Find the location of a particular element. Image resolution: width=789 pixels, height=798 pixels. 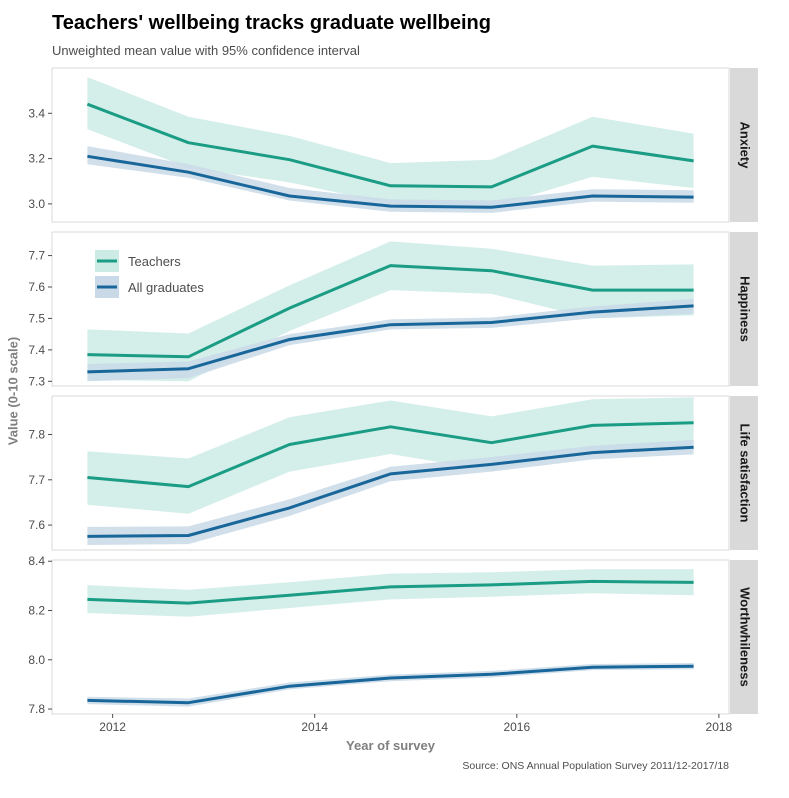

ci-band-all-graduates-life-satisfaction is located at coordinates (390, 492).